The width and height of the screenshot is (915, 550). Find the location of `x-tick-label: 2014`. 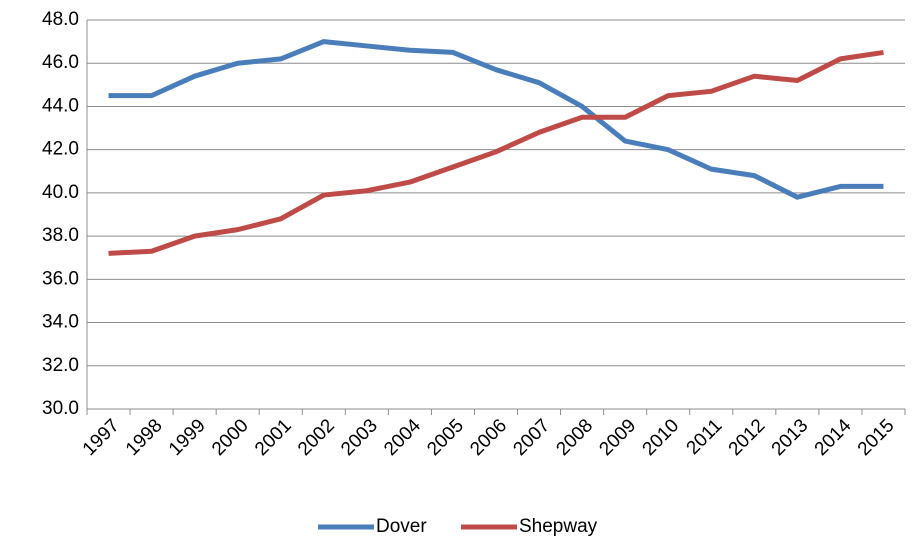

x-tick-label: 2014 is located at coordinates (833, 437).